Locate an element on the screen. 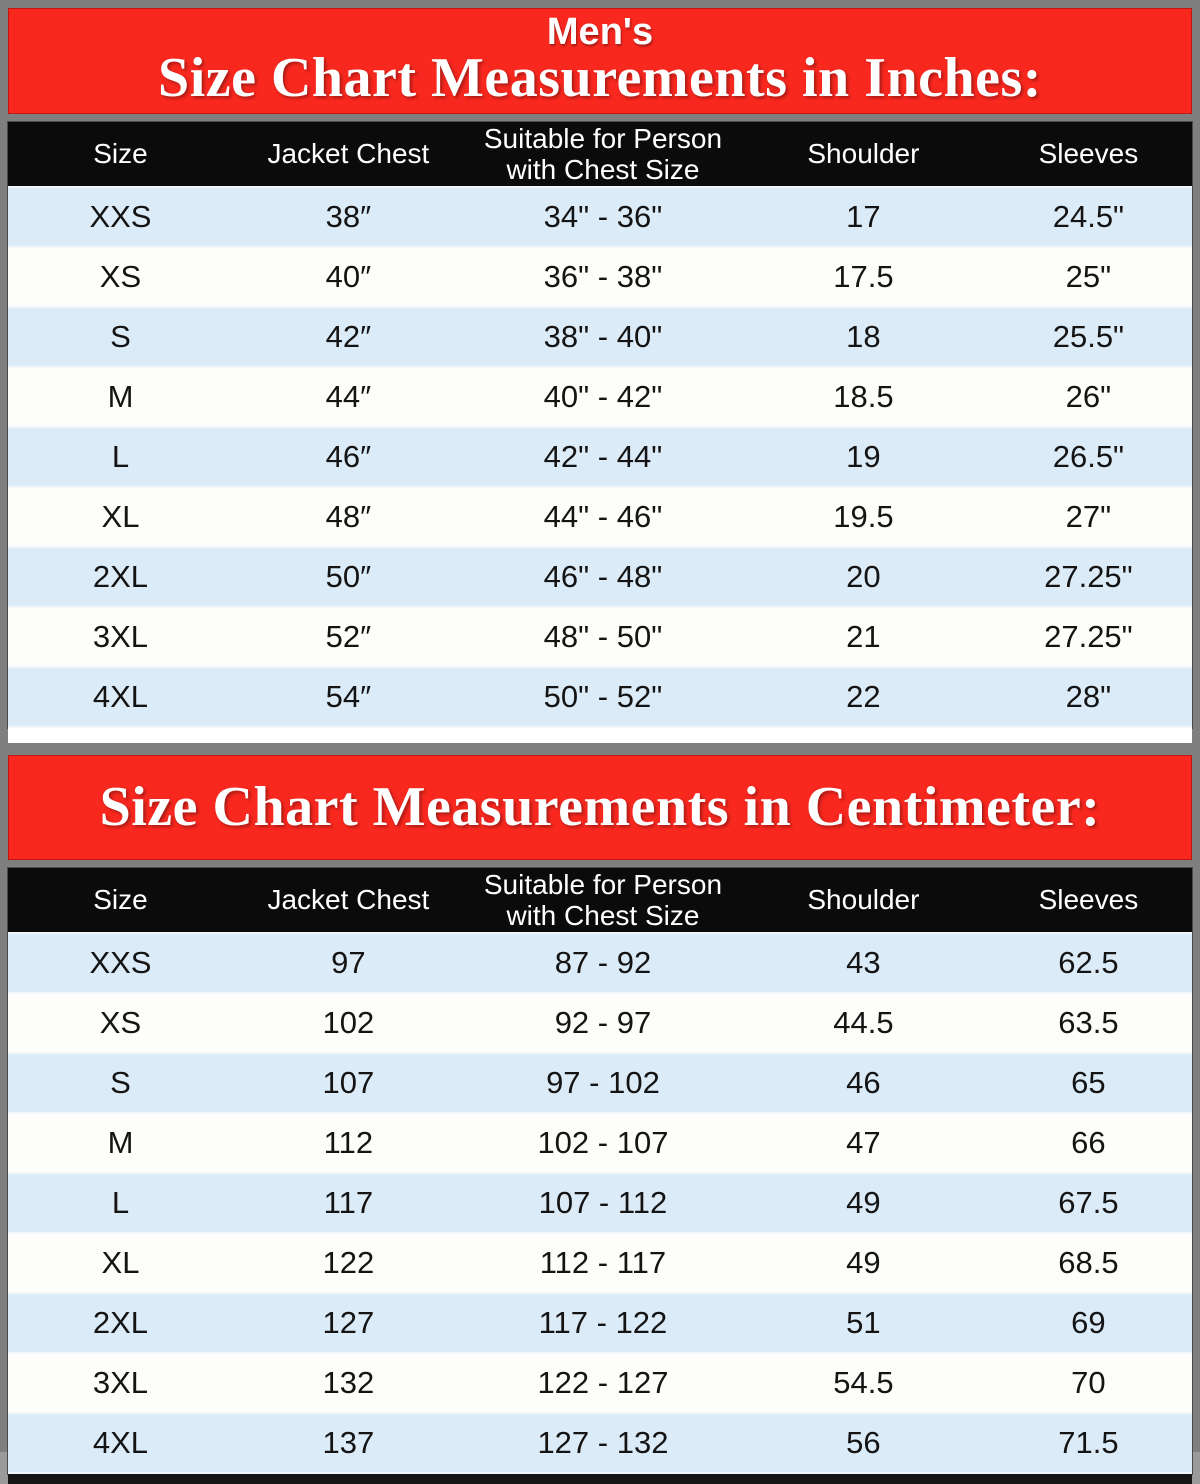 This screenshot has width=1200, height=1484. table-cell: 27" is located at coordinates (1088, 517).